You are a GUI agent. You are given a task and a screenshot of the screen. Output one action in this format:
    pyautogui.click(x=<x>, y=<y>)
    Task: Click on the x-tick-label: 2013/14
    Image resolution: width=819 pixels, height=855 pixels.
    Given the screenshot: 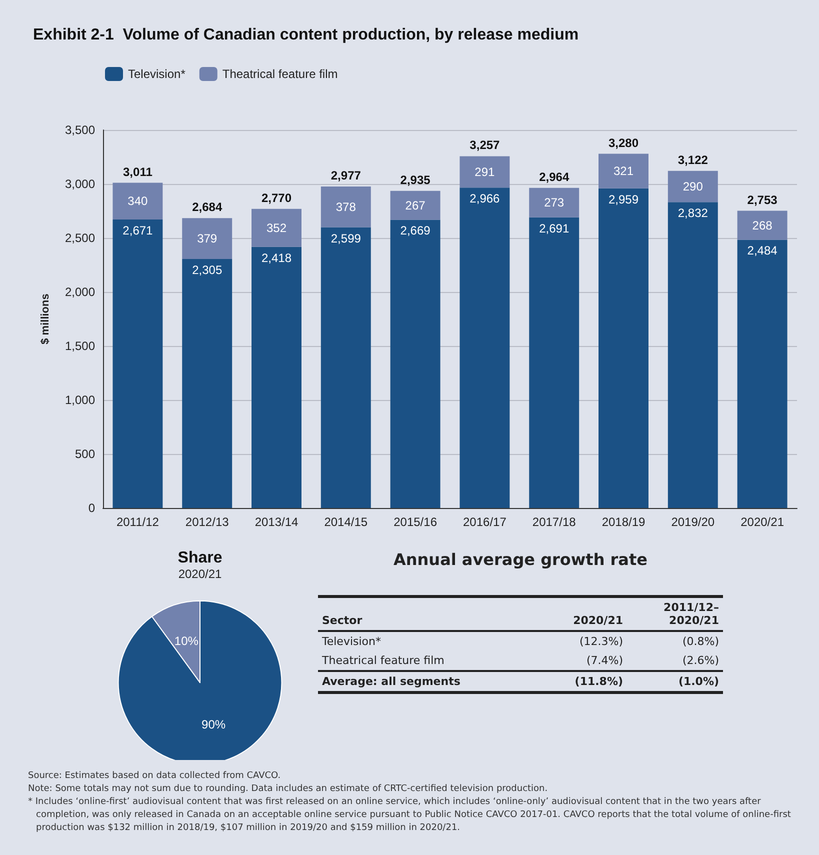 What is the action you would take?
    pyautogui.click(x=276, y=522)
    